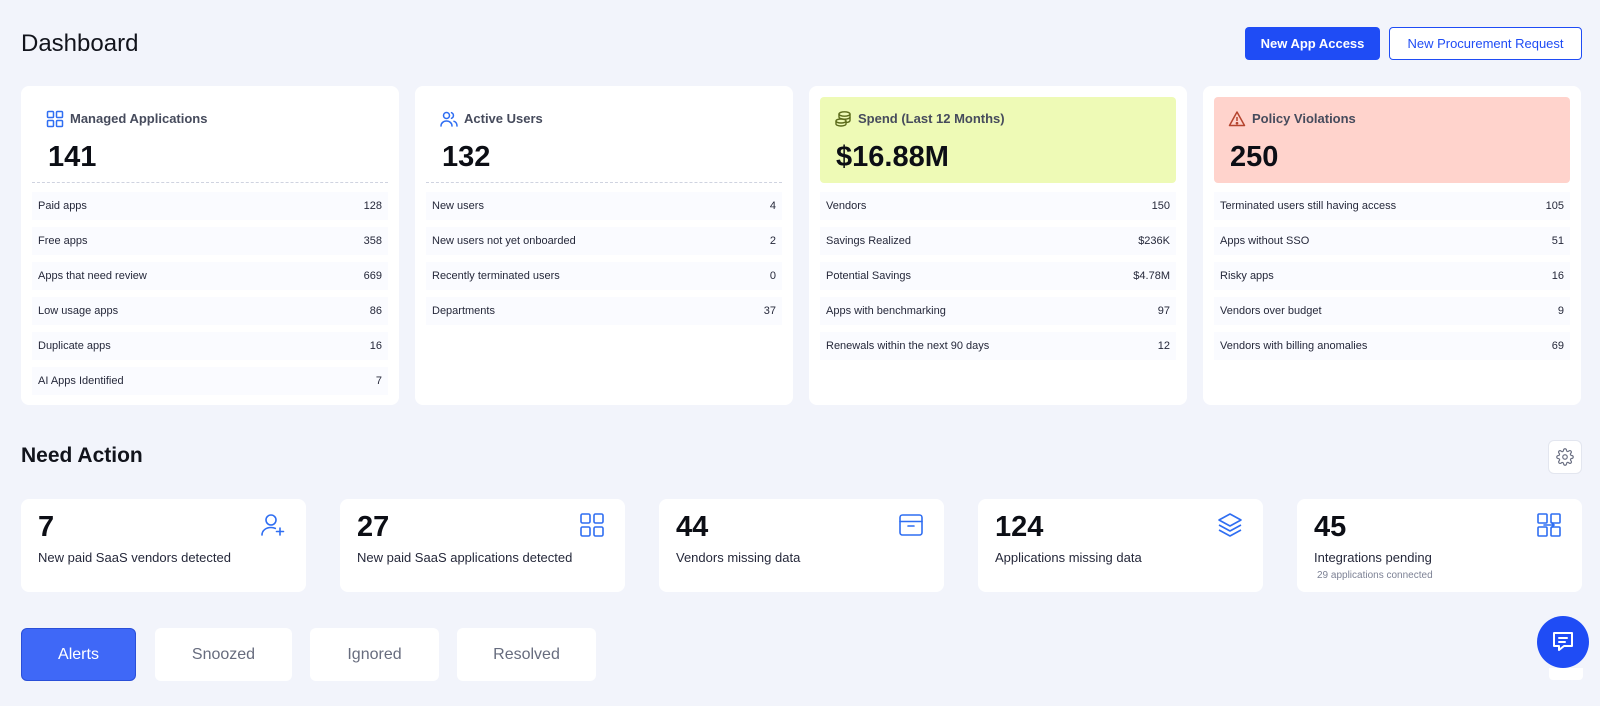 The height and width of the screenshot is (706, 1600). I want to click on stat-row: Apps without SSO 51, so click(1392, 241).